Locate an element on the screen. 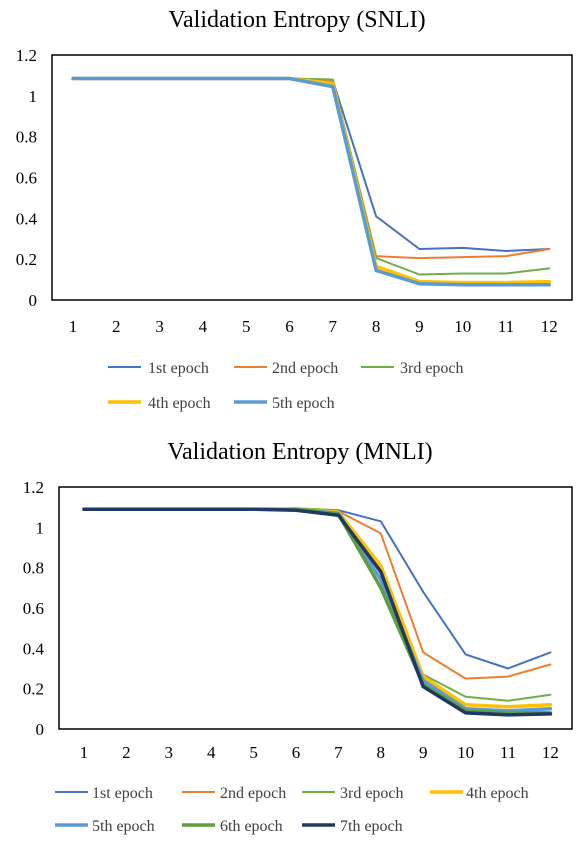 This screenshot has height=848, width=577. legend-label: 7th epoch is located at coordinates (371, 826).